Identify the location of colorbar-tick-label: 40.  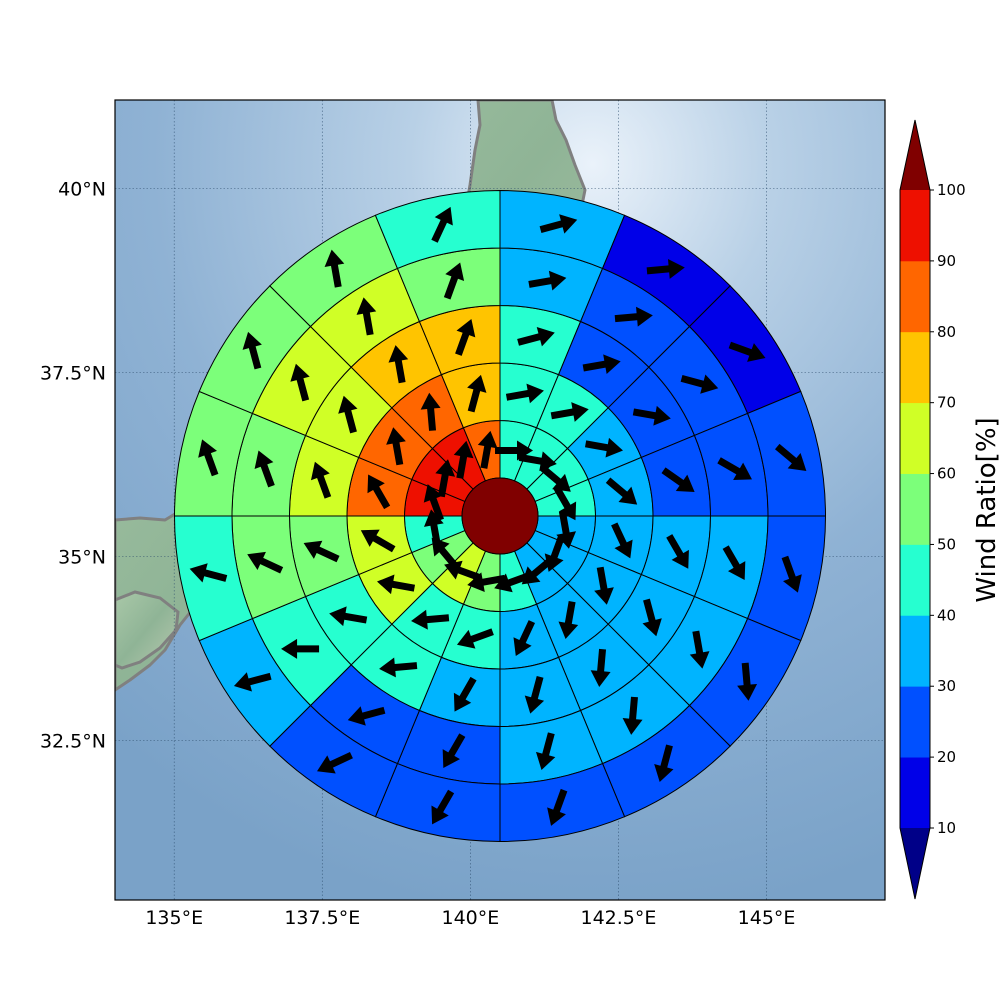
(946, 615).